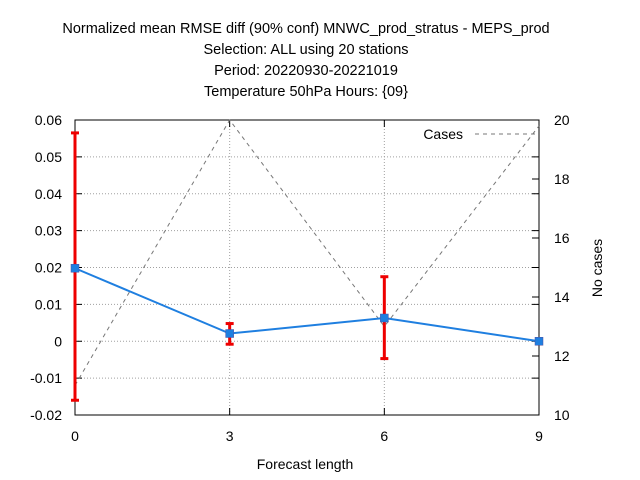 This screenshot has width=640, height=480. I want to click on y2-axis-label: No cases, so click(597, 268).